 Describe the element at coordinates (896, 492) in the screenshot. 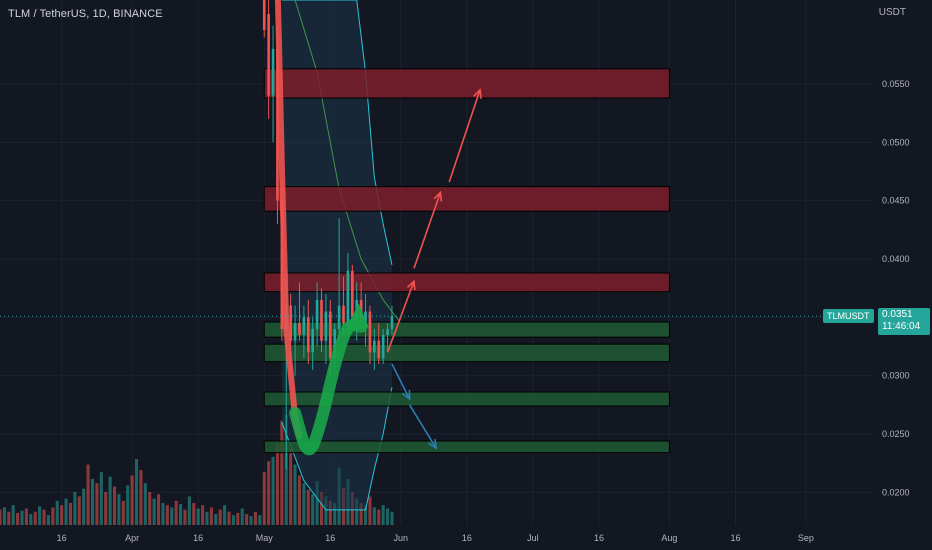

I see `y-tick-label: 0.0200` at that location.